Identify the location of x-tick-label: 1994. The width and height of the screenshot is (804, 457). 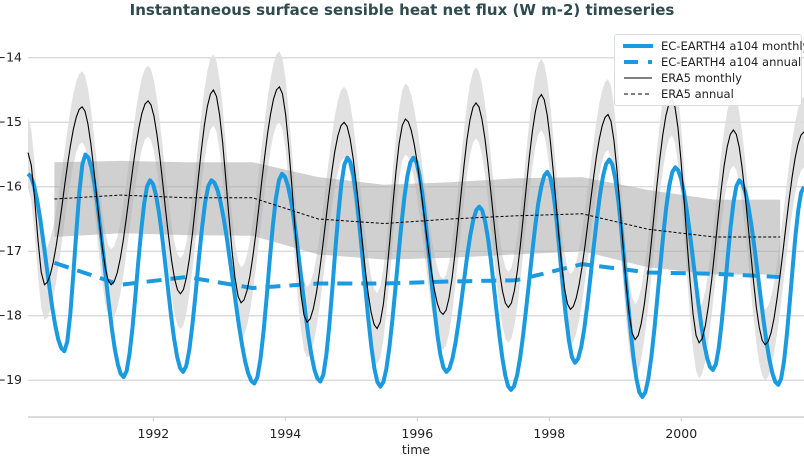
(285, 433).